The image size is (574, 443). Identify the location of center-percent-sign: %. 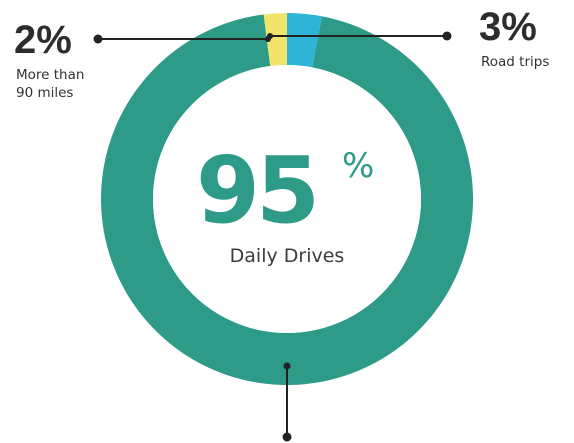
(358, 166).